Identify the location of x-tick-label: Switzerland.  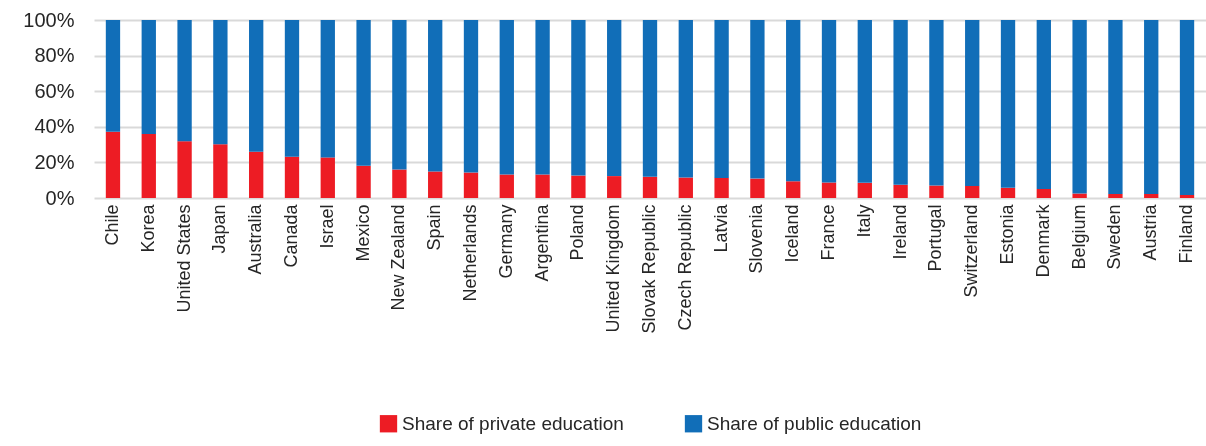
(971, 251).